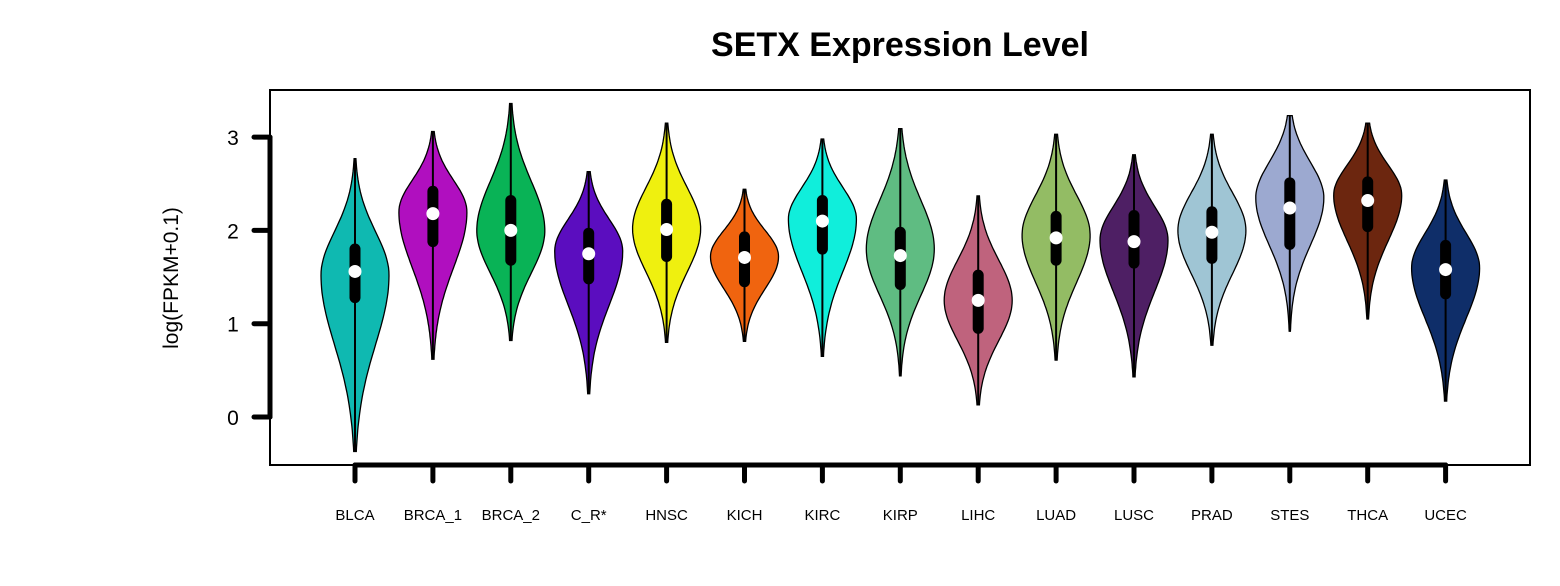 This screenshot has height=586, width=1560. Describe the element at coordinates (822, 515) in the screenshot. I see `x-tick-label: KIRC` at that location.